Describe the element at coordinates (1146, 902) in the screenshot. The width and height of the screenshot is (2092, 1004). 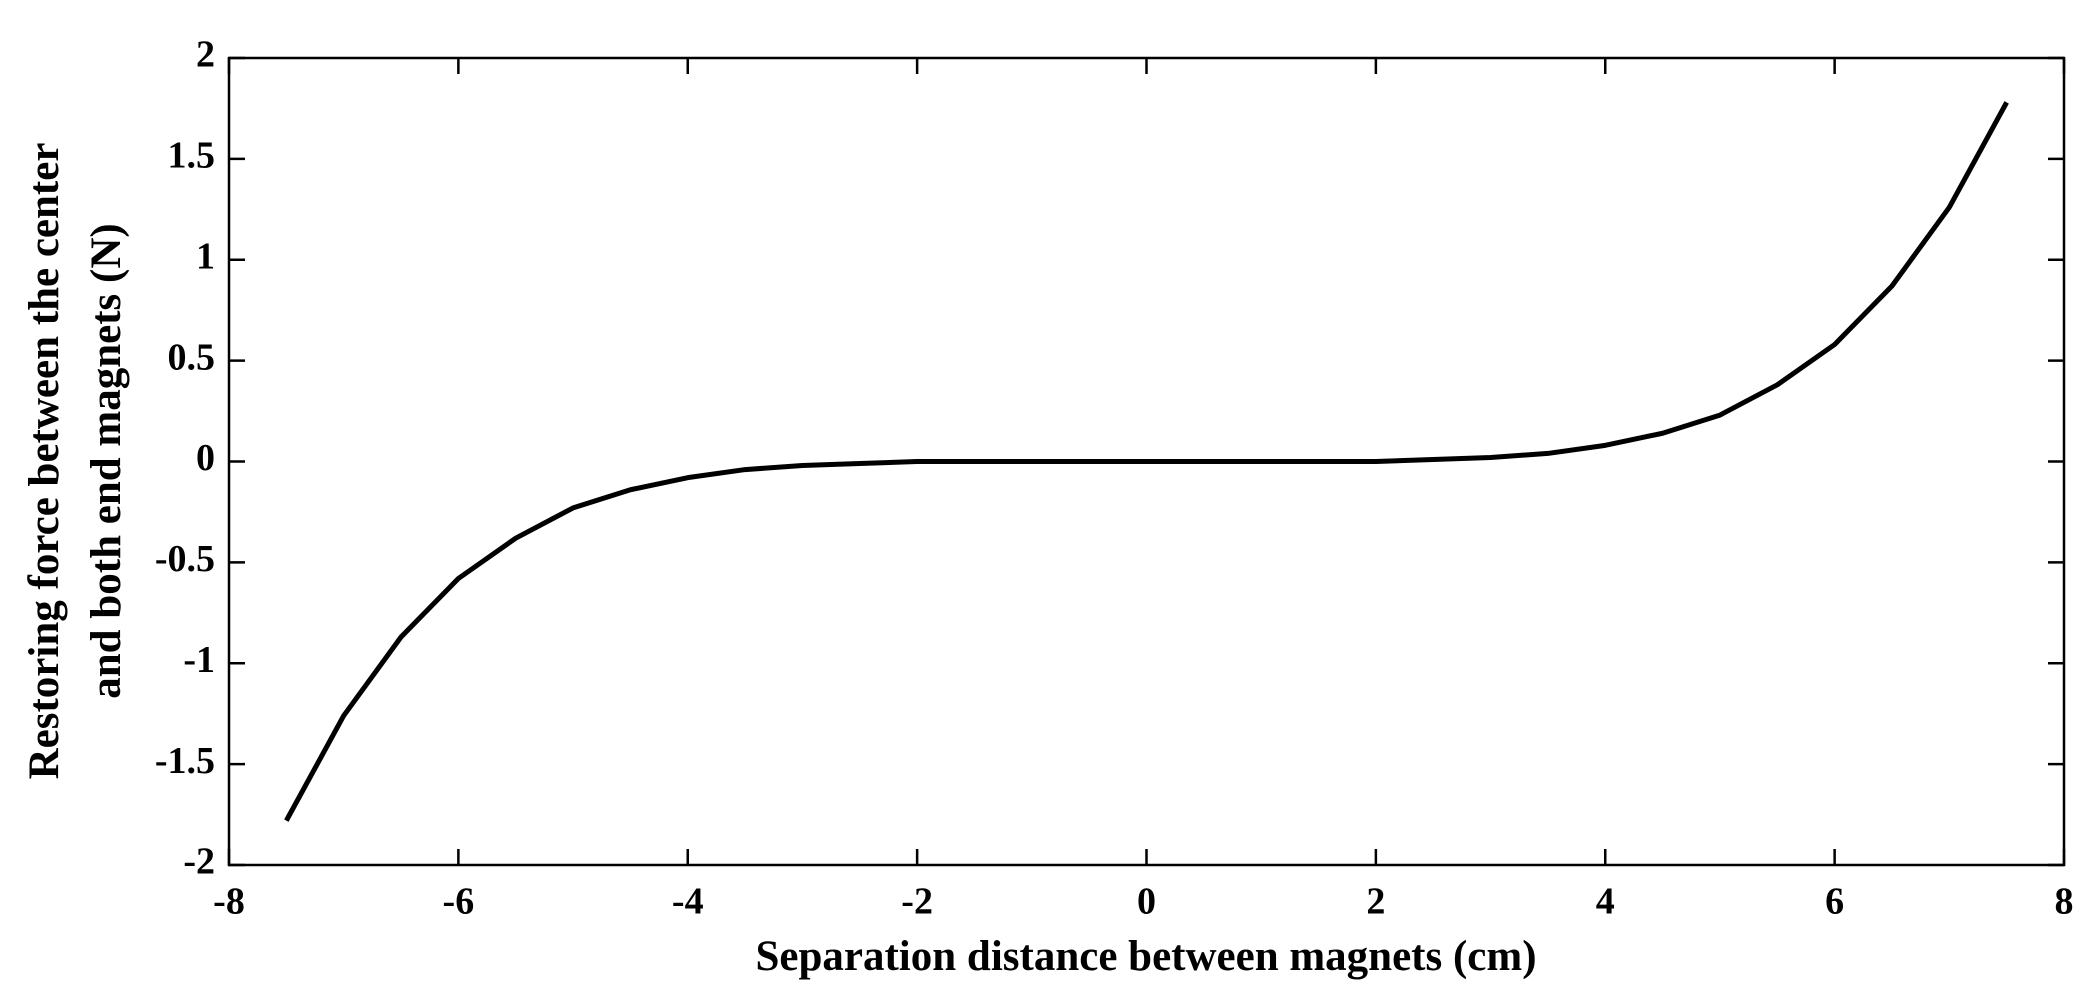
I see `x-tick-label: 0` at that location.